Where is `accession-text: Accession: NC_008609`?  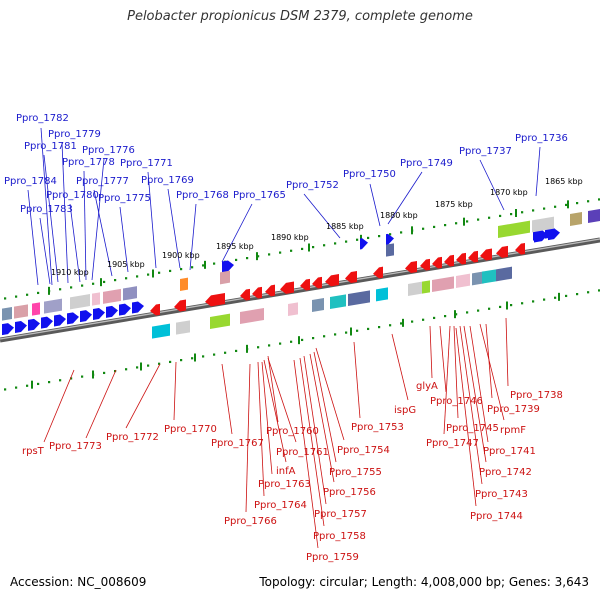 accession-text: Accession: NC_008609 is located at coordinates (78, 582).